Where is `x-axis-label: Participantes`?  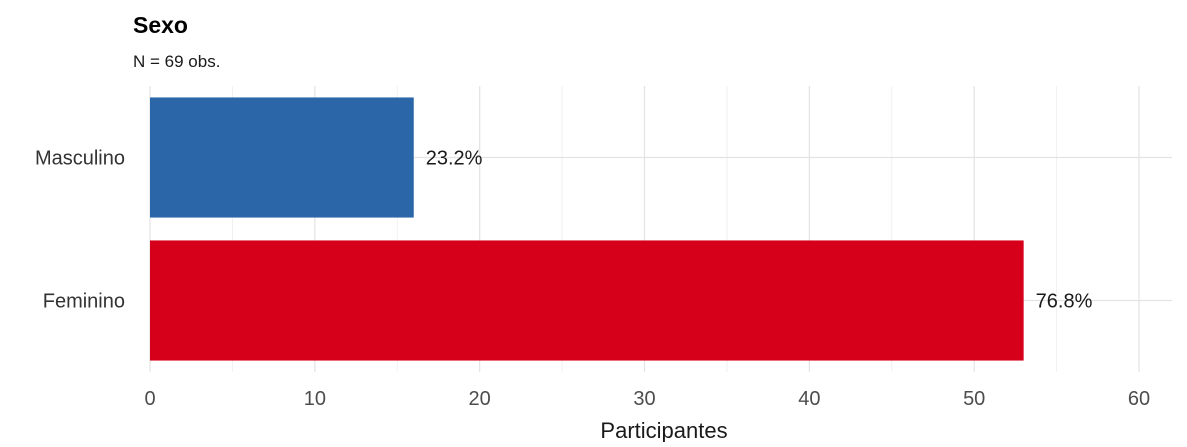 x-axis-label: Participantes is located at coordinates (663, 430).